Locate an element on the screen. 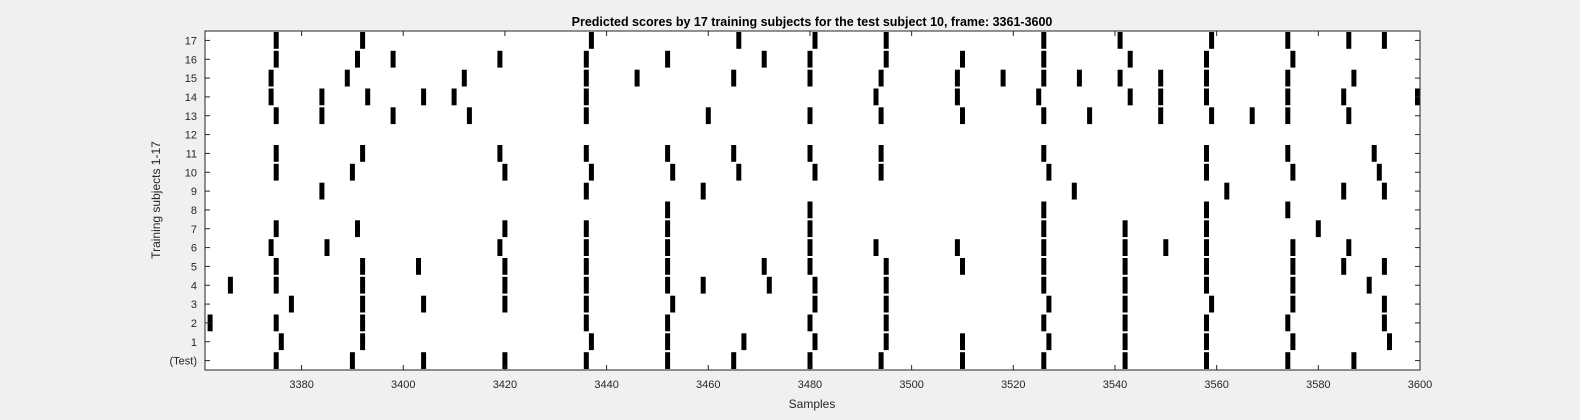 The width and height of the screenshot is (1580, 420). x-tick-label: 3560 is located at coordinates (1216, 385).